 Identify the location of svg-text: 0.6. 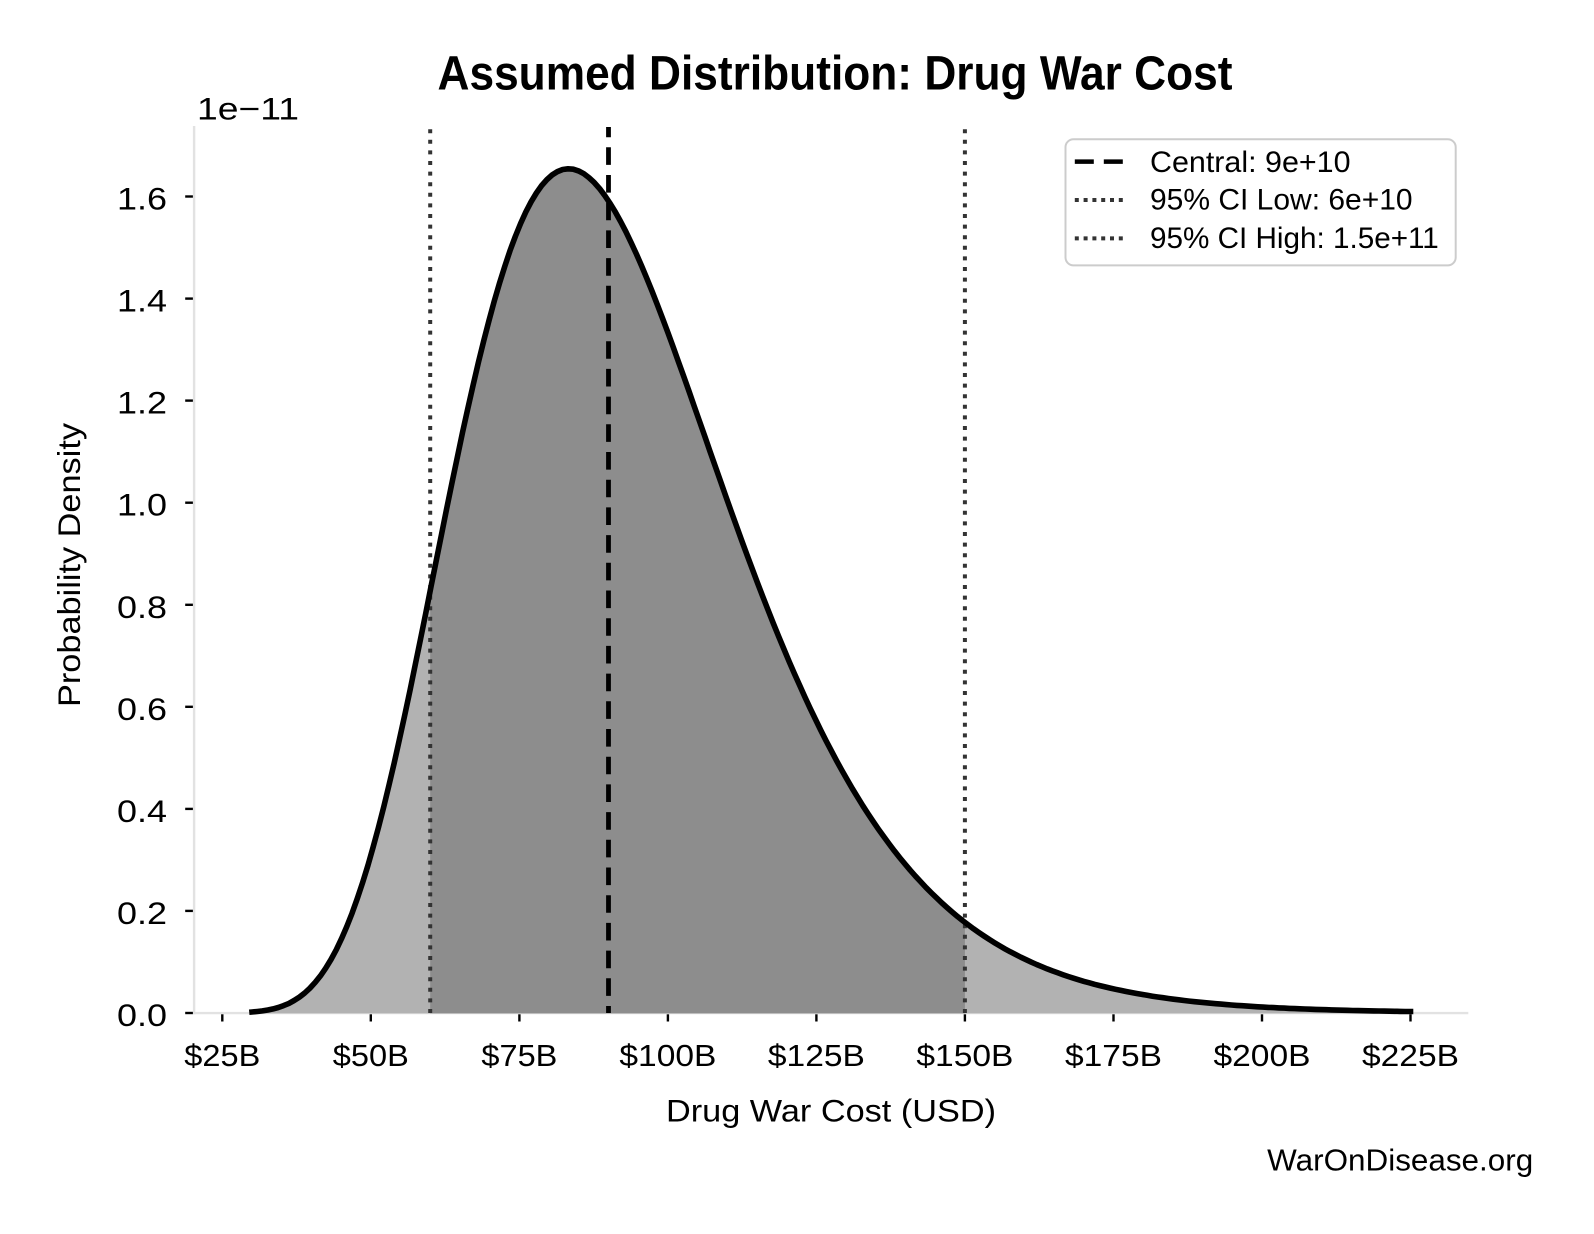
(142, 709).